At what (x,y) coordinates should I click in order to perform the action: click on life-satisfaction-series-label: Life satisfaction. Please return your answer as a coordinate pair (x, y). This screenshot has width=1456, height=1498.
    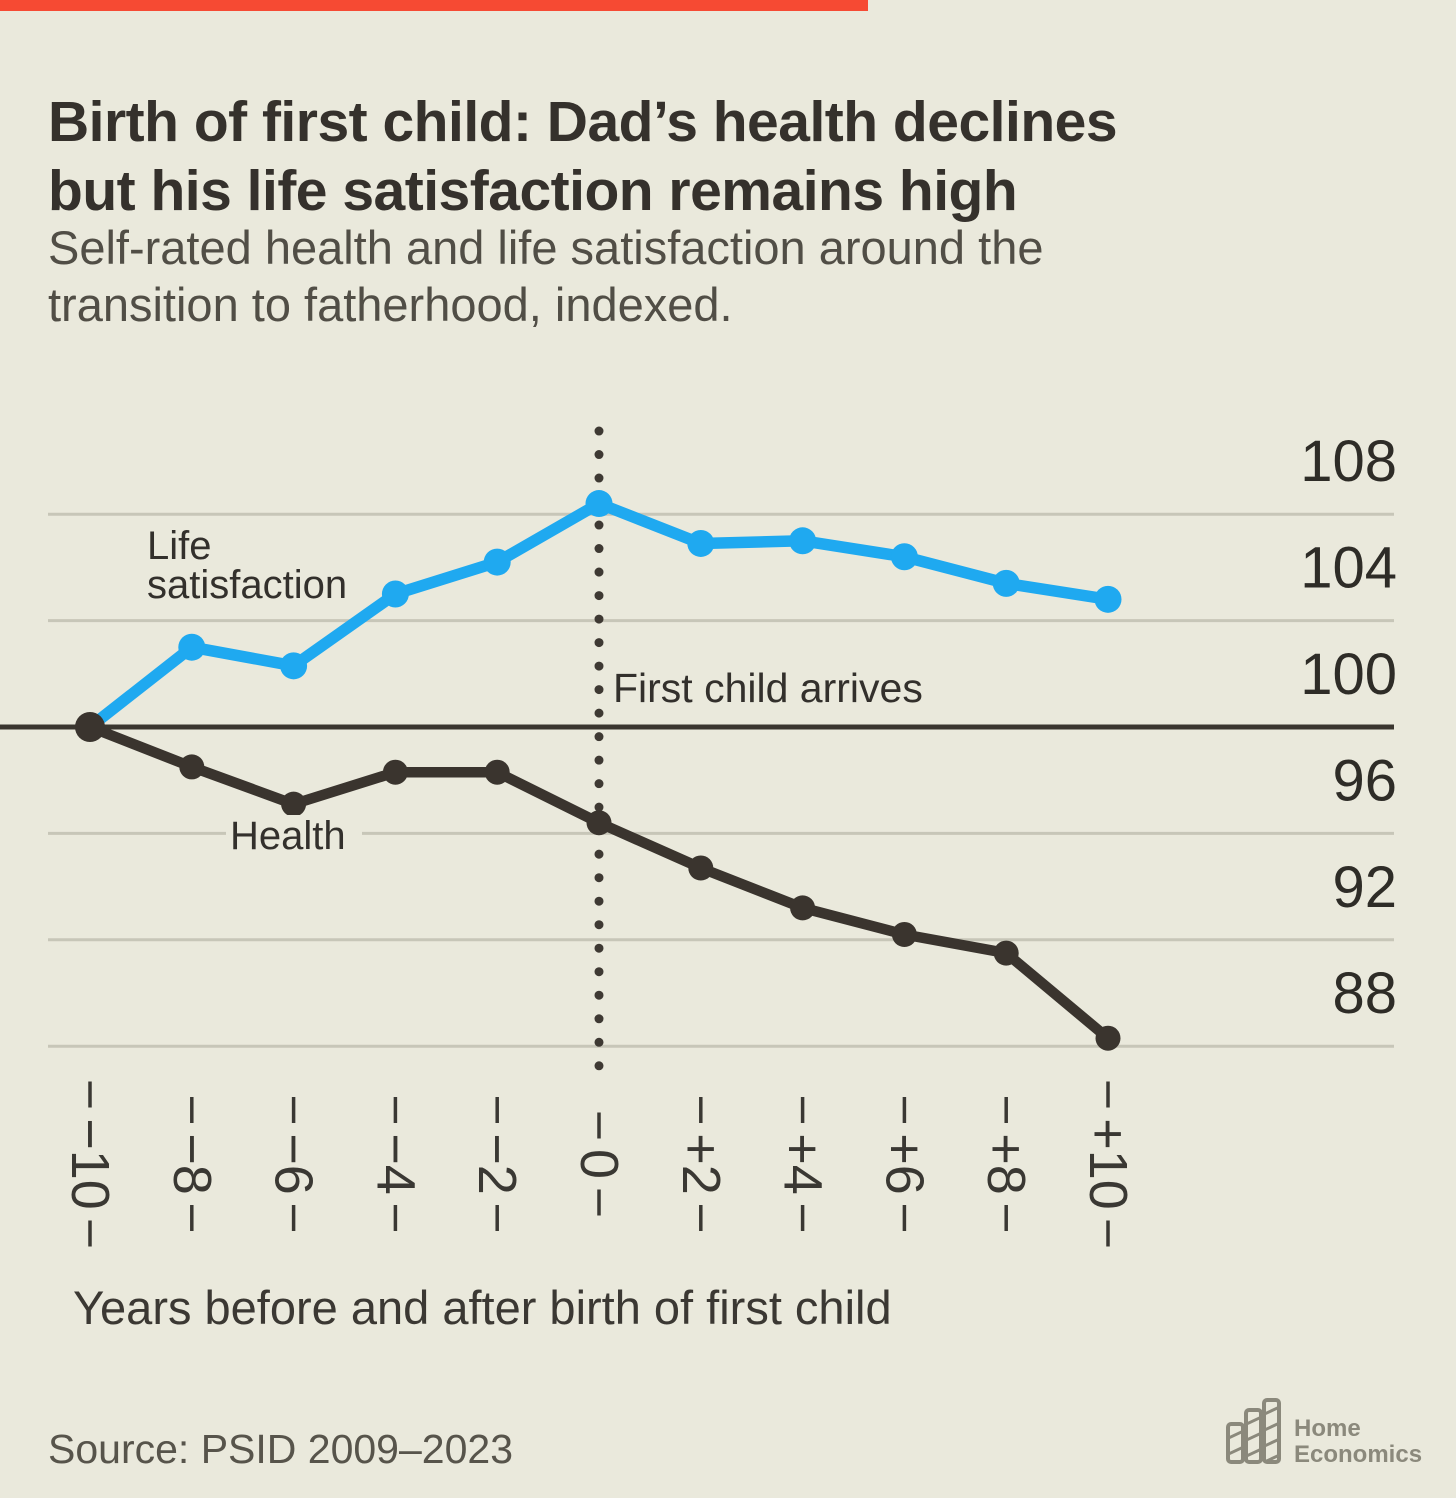
    Looking at the image, I should click on (247, 565).